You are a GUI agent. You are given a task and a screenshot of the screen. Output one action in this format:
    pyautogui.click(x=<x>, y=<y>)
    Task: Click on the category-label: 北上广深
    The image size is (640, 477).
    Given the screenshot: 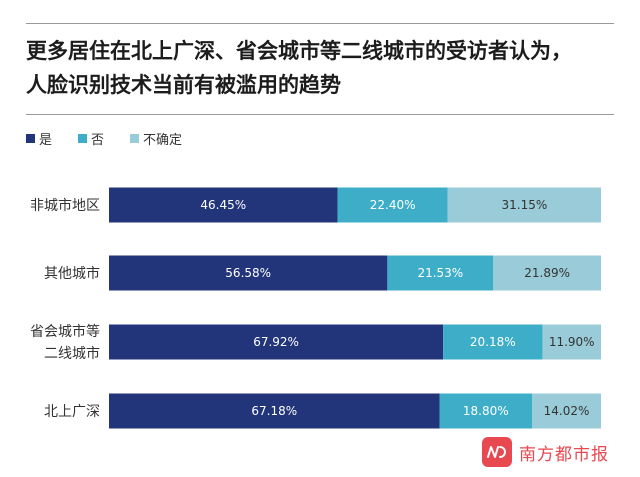 What is the action you would take?
    pyautogui.click(x=72, y=412)
    